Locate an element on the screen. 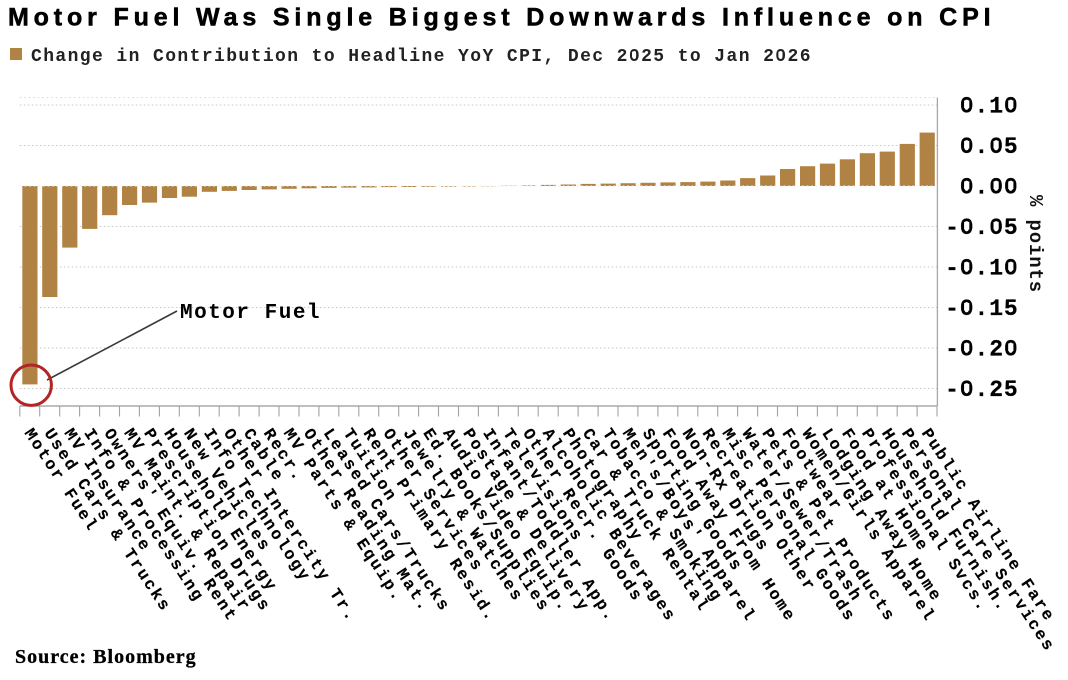  svg-text: -0.05 is located at coordinates (982, 228).